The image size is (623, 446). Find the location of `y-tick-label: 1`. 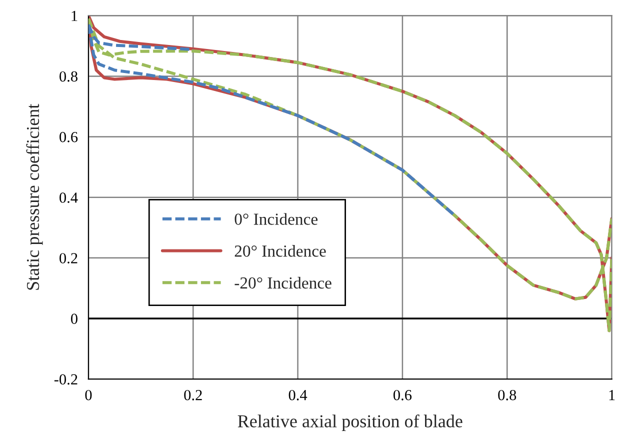

y-tick-label: 1 is located at coordinates (75, 15).